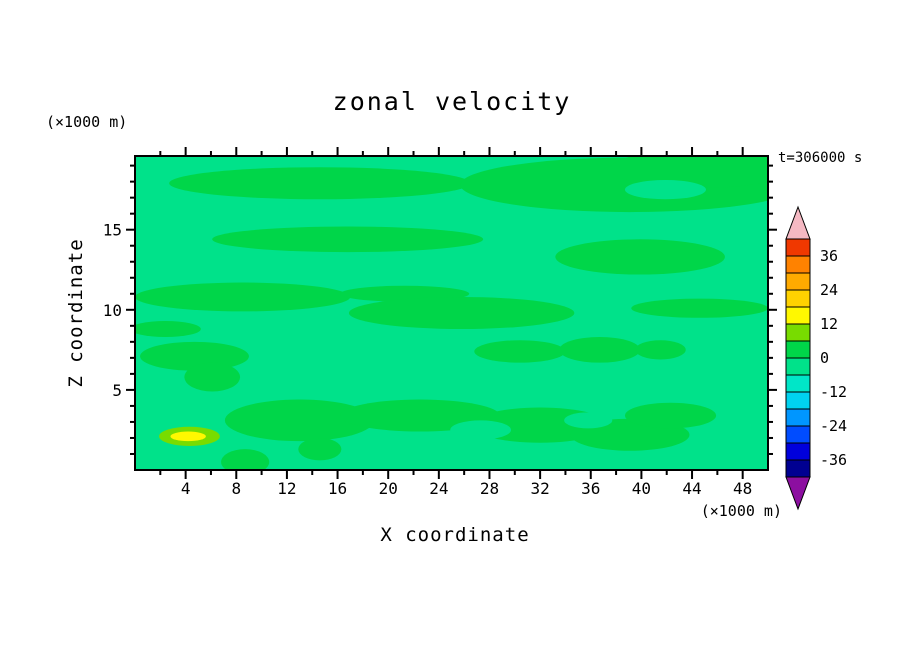  Describe the element at coordinates (641, 488) in the screenshot. I see `x-tick-label: 40` at that location.